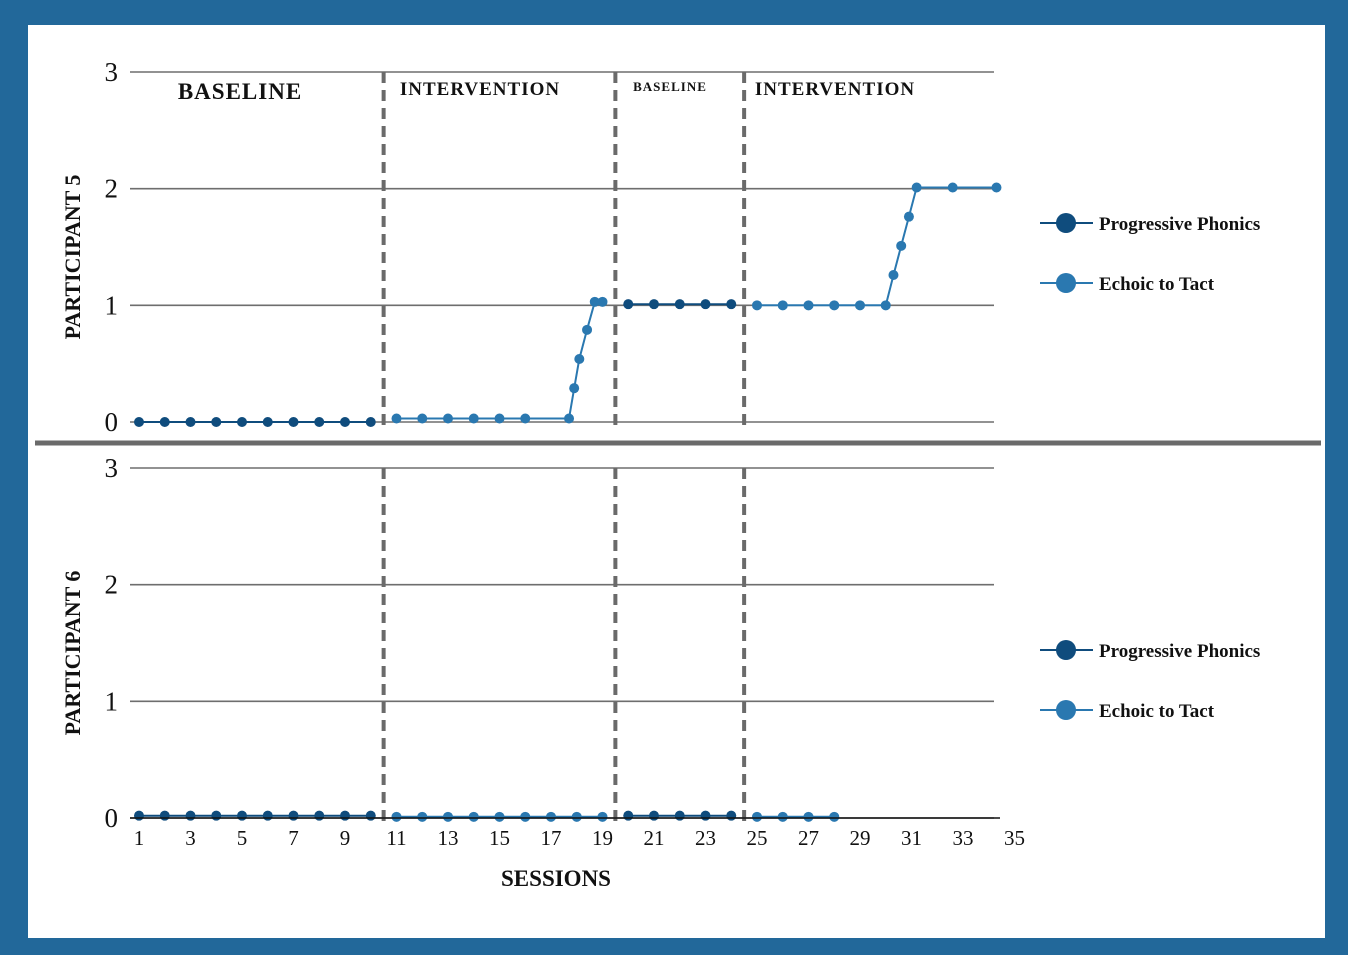 The width and height of the screenshot is (1348, 955). Describe the element at coordinates (556, 878) in the screenshot. I see `x-axis-title: SESSIONS` at that location.